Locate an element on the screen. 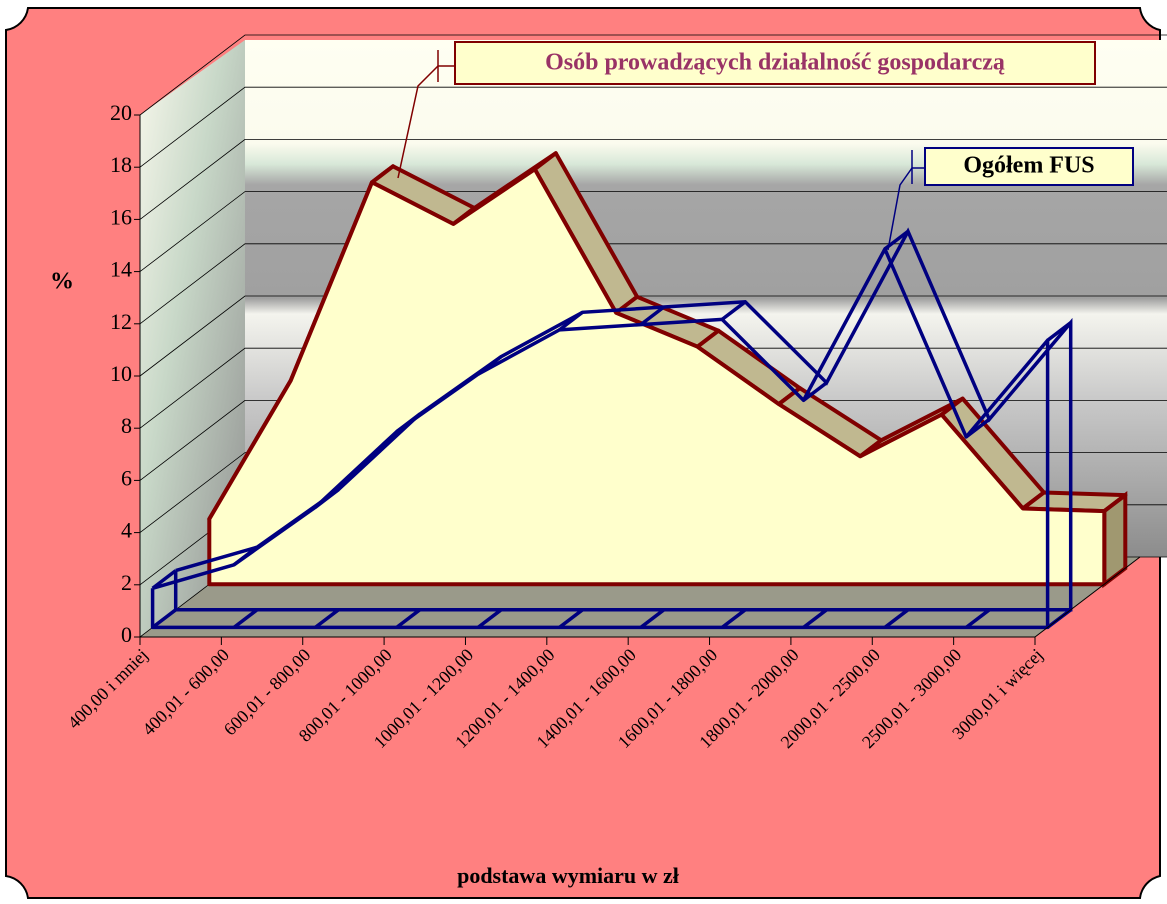 This screenshot has height=904, width=1167. series-label: Ogółem FUS is located at coordinates (1028, 166).